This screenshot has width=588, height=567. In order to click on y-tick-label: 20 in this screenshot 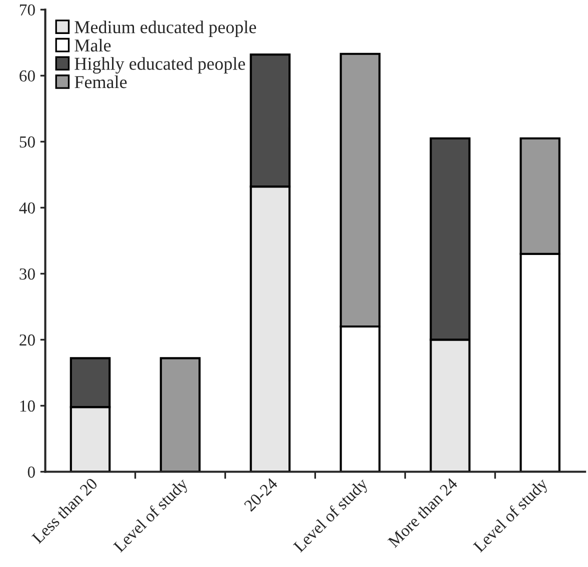, I will do `click(27, 340)`.